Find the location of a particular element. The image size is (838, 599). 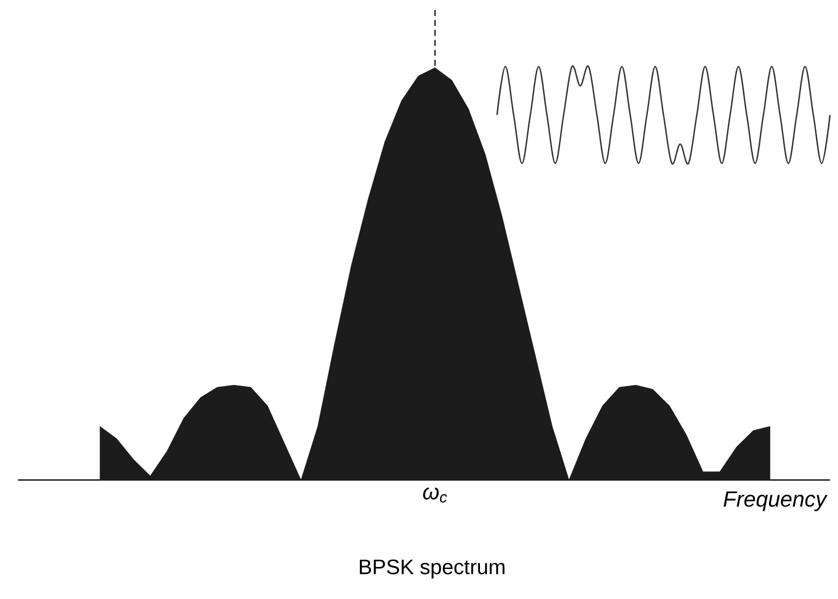

x-axis-title: Frequency is located at coordinates (776, 502).